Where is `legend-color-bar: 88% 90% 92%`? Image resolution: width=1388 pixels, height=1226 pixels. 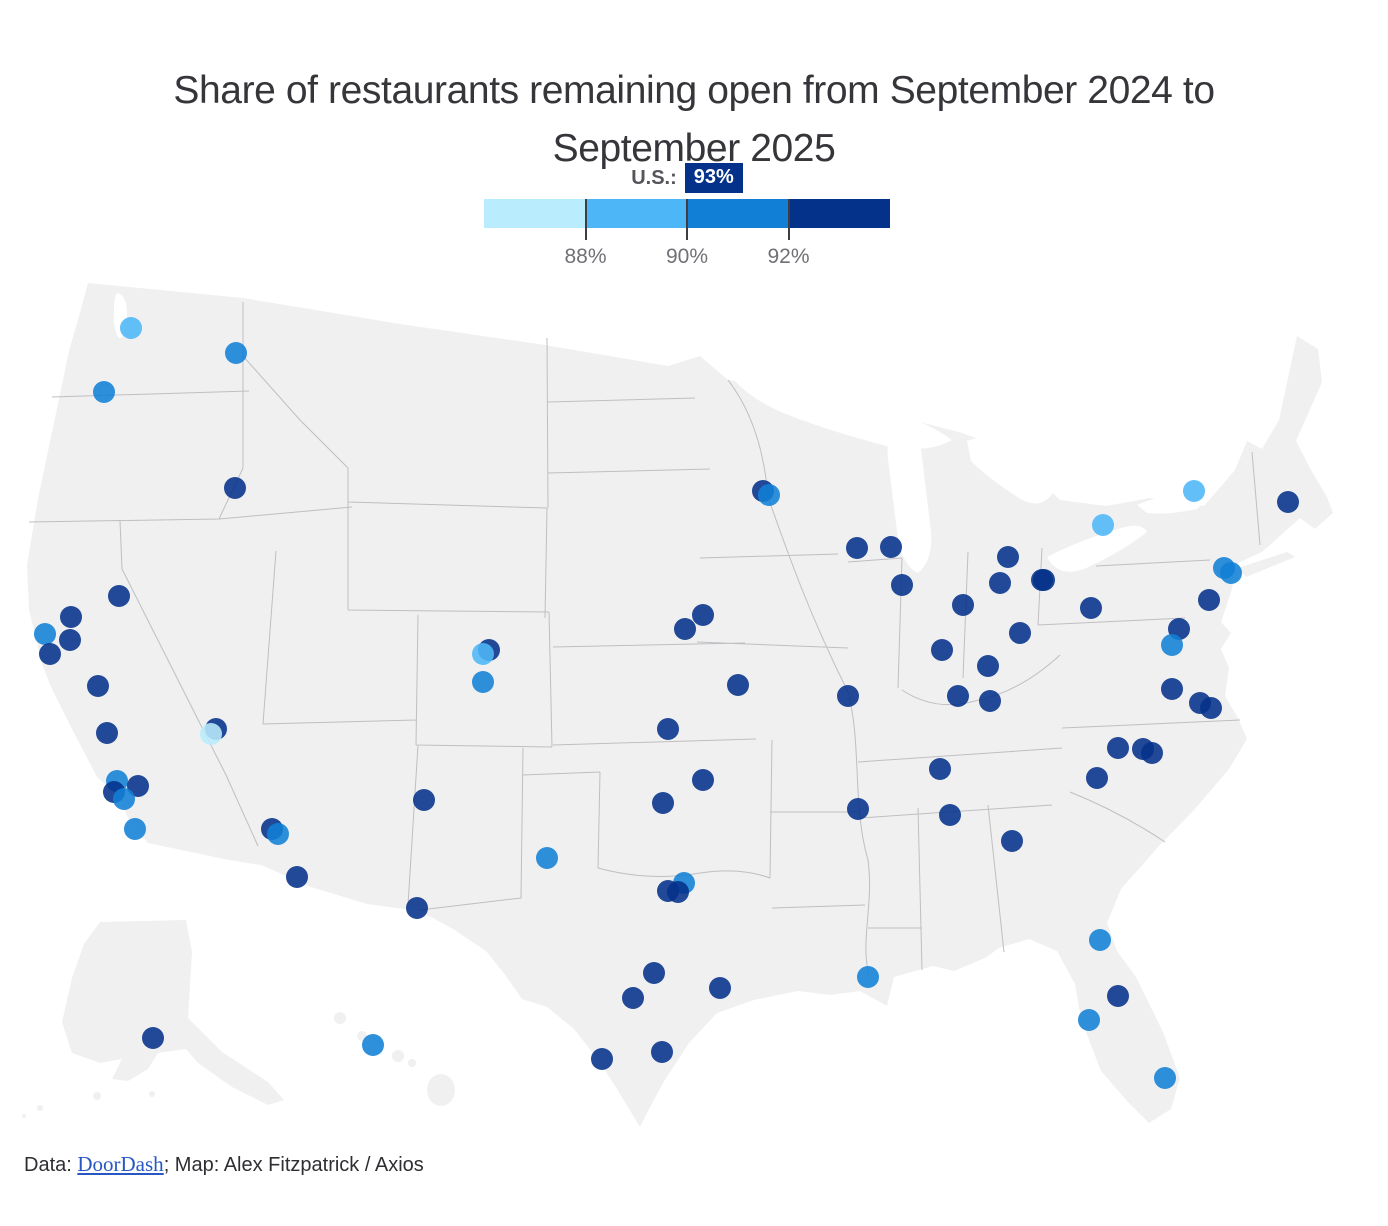
legend-color-bar: 88% 90% 92% is located at coordinates (687, 233).